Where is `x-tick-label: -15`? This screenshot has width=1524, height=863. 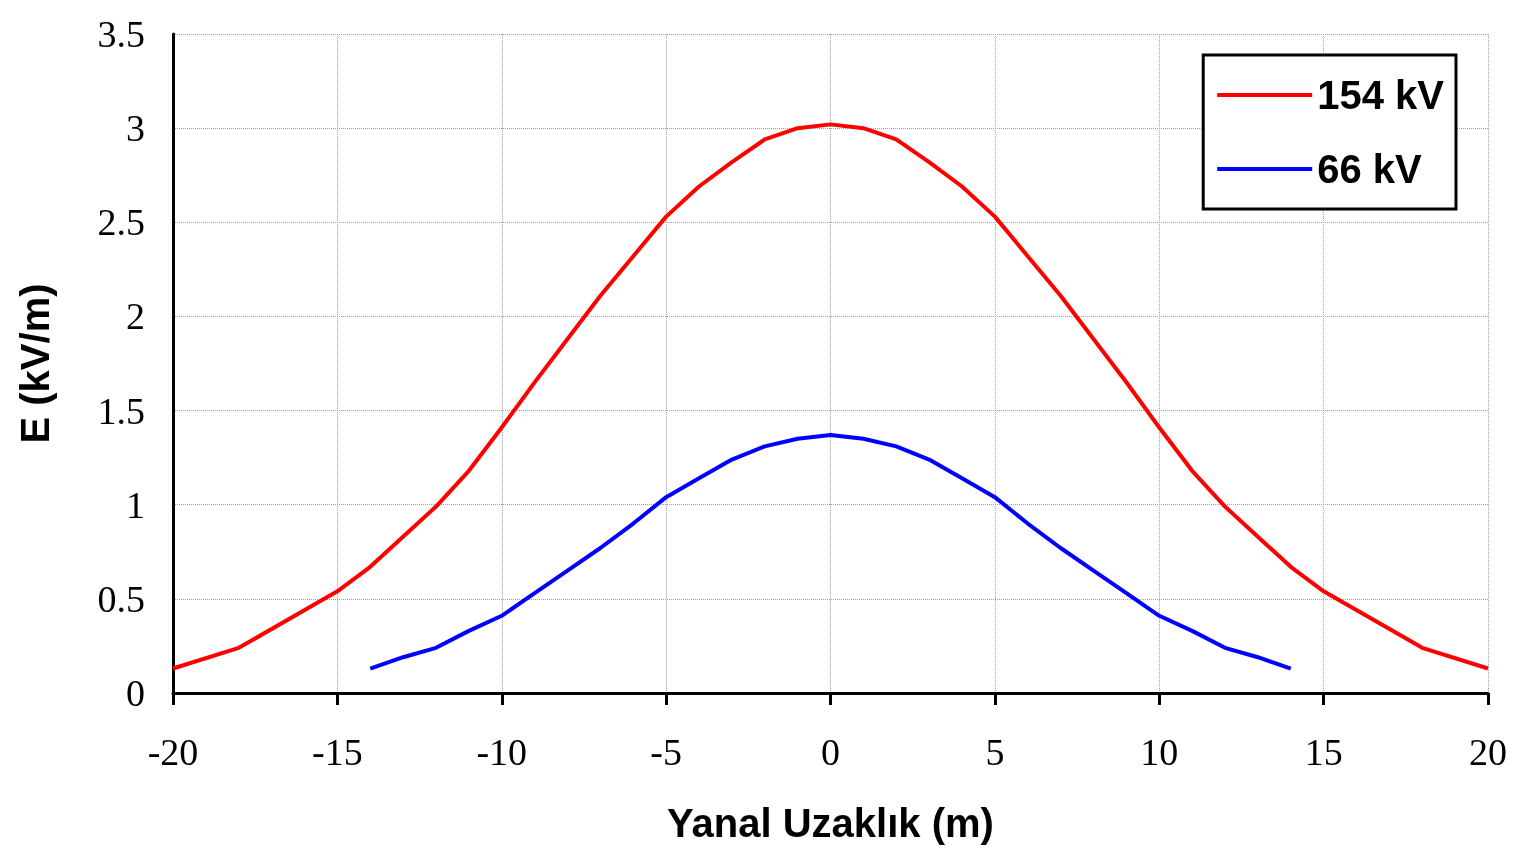 x-tick-label: -15 is located at coordinates (337, 752).